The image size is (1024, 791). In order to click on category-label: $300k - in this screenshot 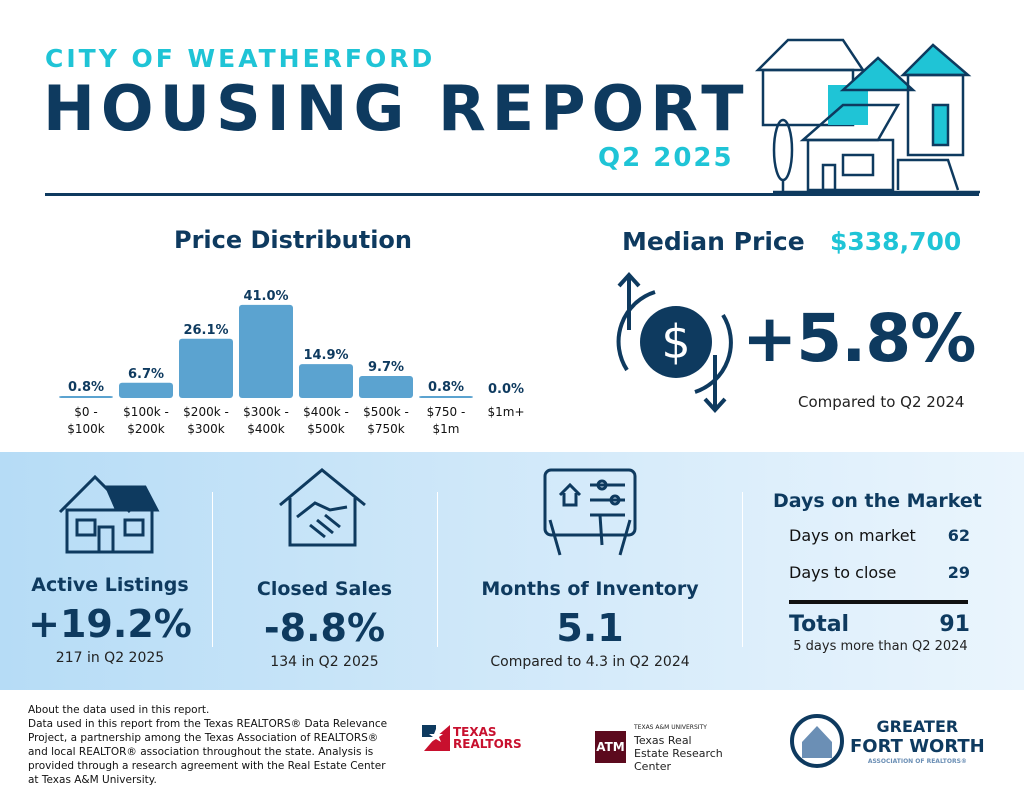, I will do `click(266, 412)`.